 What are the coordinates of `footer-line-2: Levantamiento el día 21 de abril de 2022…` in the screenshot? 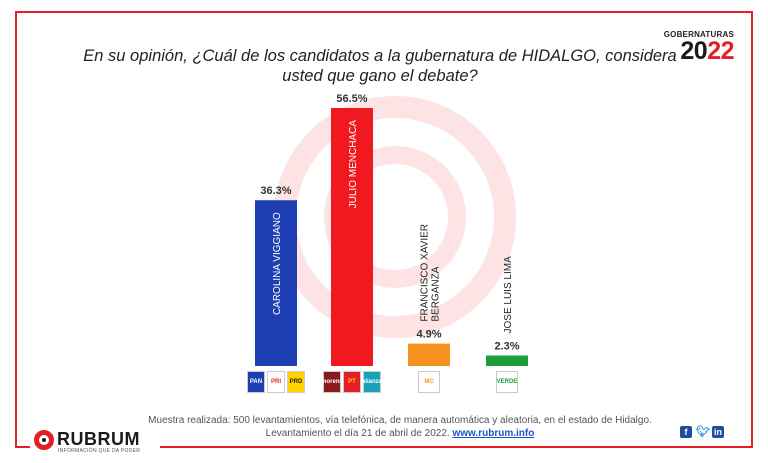 It's located at (400, 433).